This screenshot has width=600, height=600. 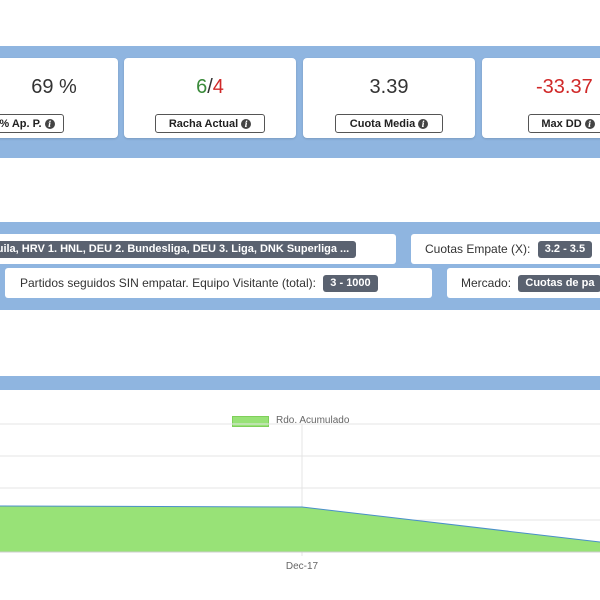 I want to click on legend-swatch, so click(x=250, y=421).